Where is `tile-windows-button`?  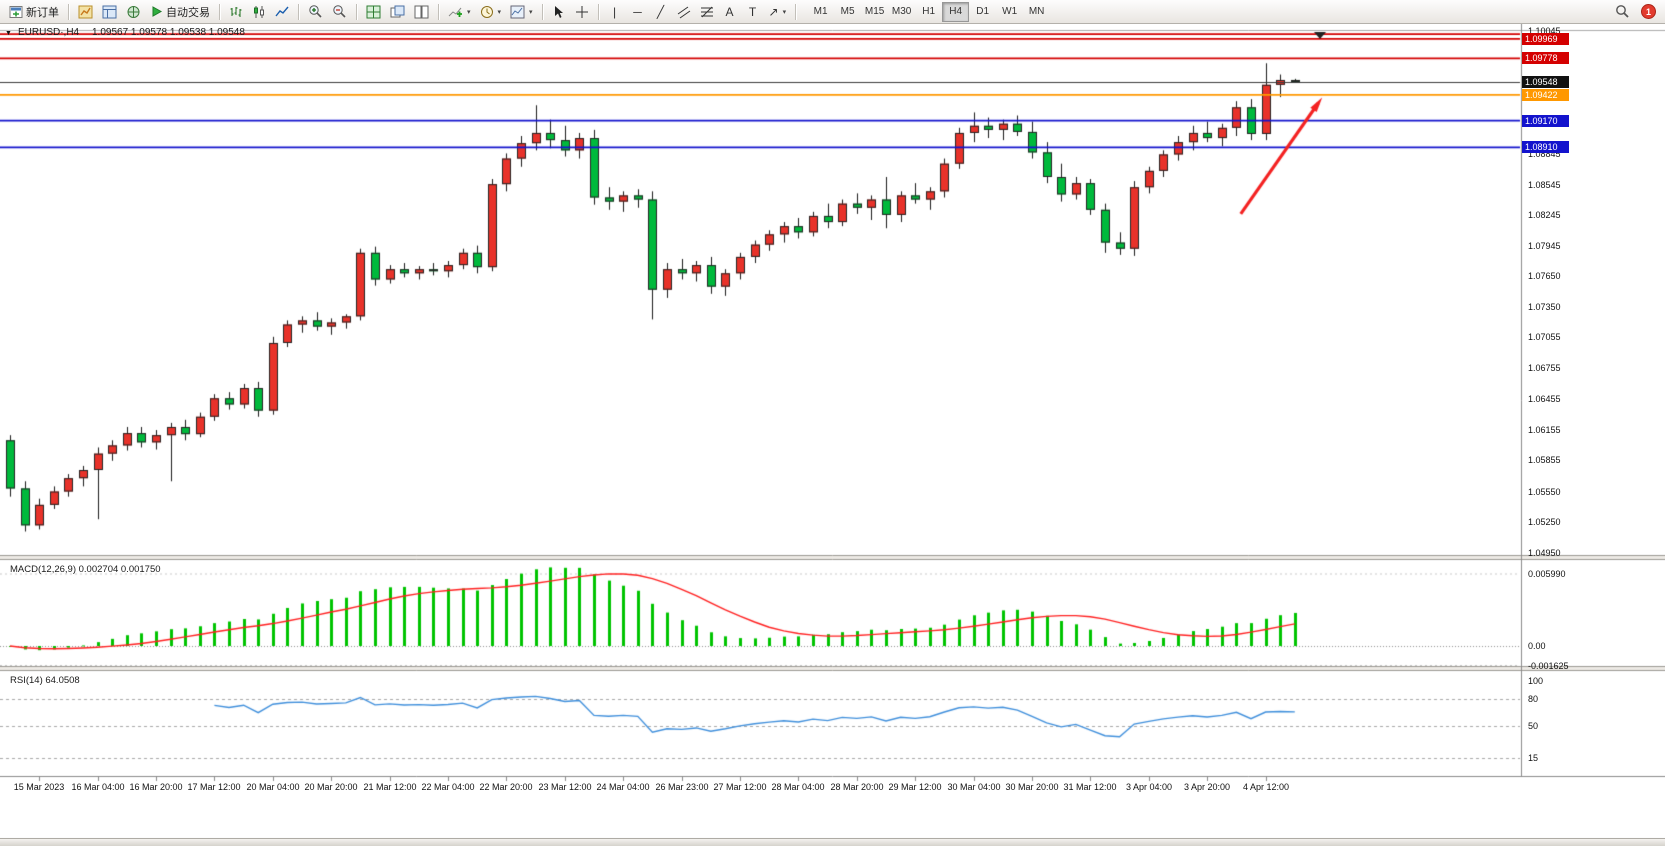 tile-windows-button is located at coordinates (373, 12).